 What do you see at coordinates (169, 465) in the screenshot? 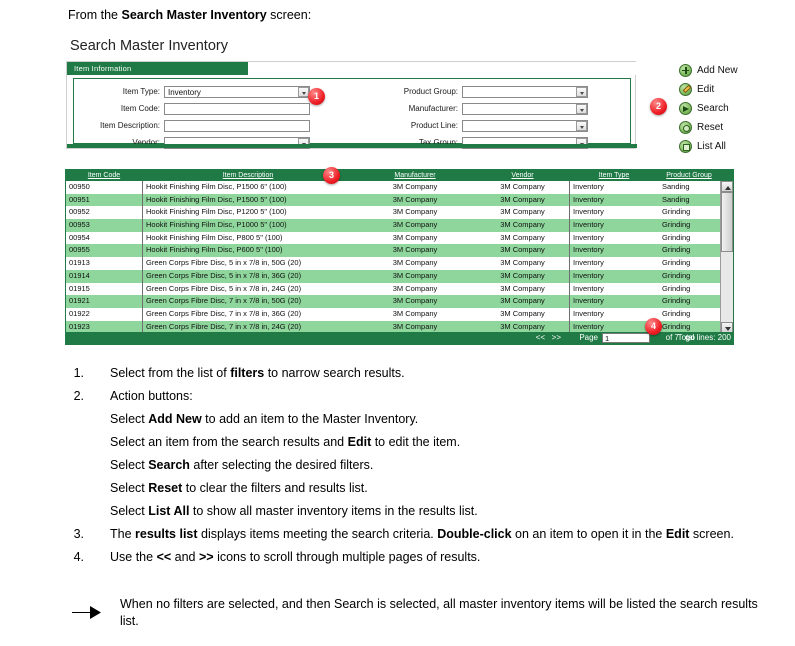
I see `emphasis-text: Search` at bounding box center [169, 465].